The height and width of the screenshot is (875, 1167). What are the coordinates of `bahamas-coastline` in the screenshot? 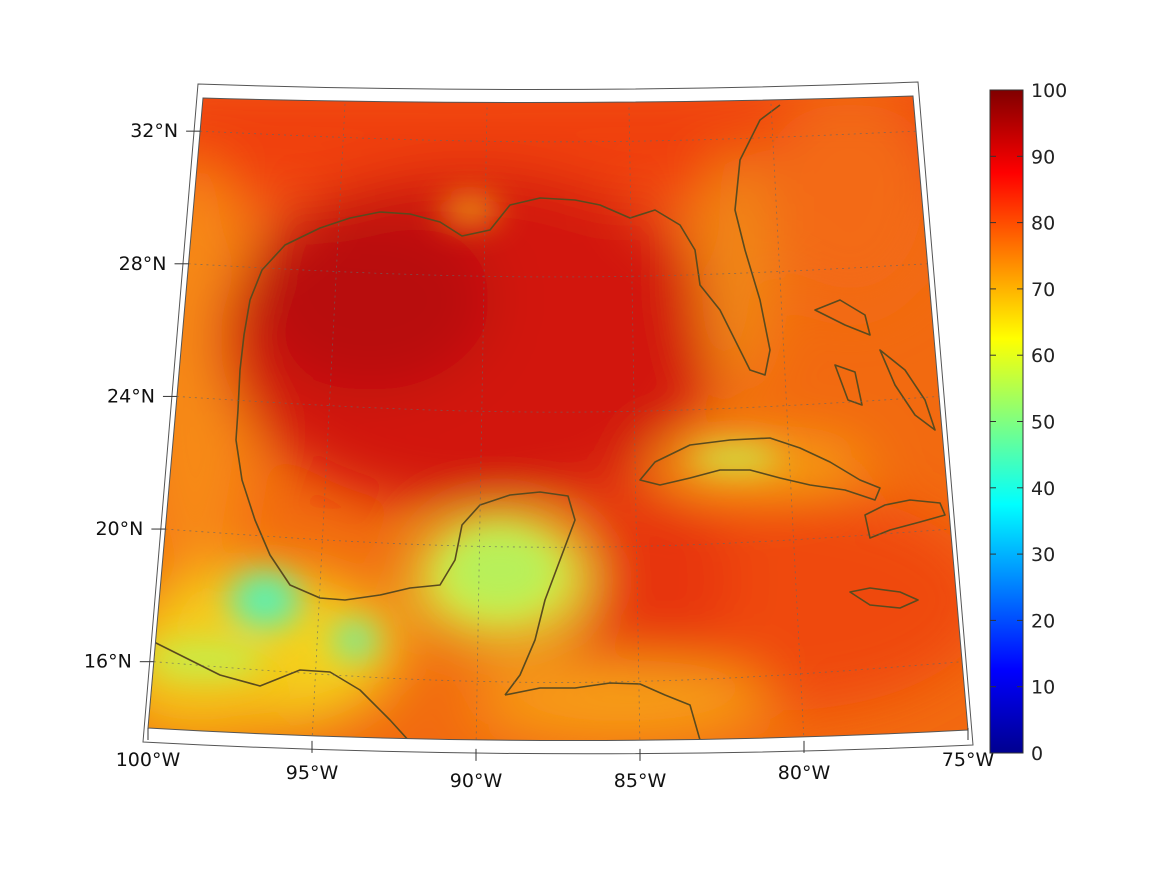 It's located at (875, 365).